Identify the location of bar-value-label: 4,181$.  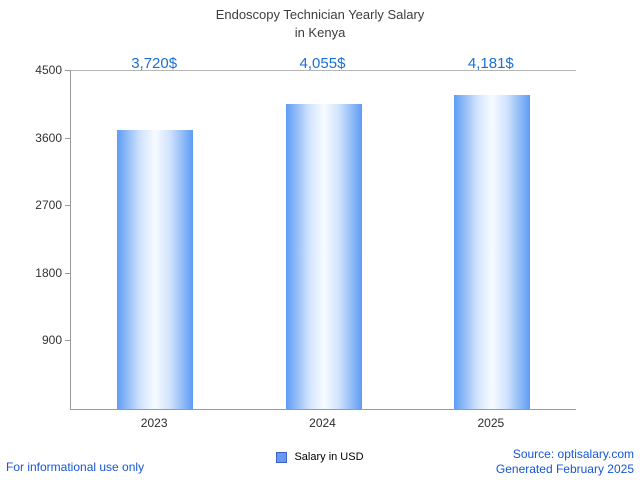
(490, 63).